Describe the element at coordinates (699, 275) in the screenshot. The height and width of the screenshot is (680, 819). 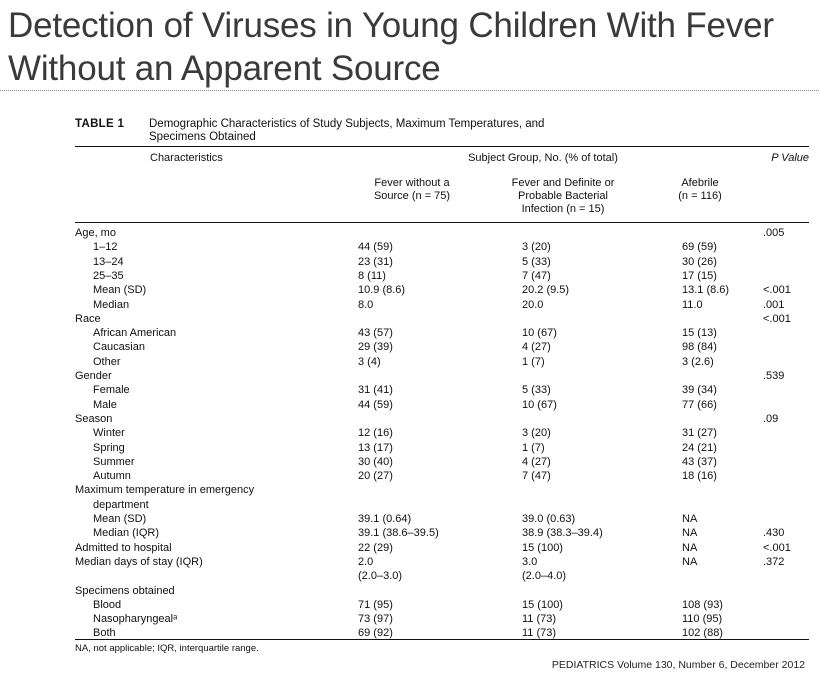
I see `cell-afebrile: 17 (15)` at that location.